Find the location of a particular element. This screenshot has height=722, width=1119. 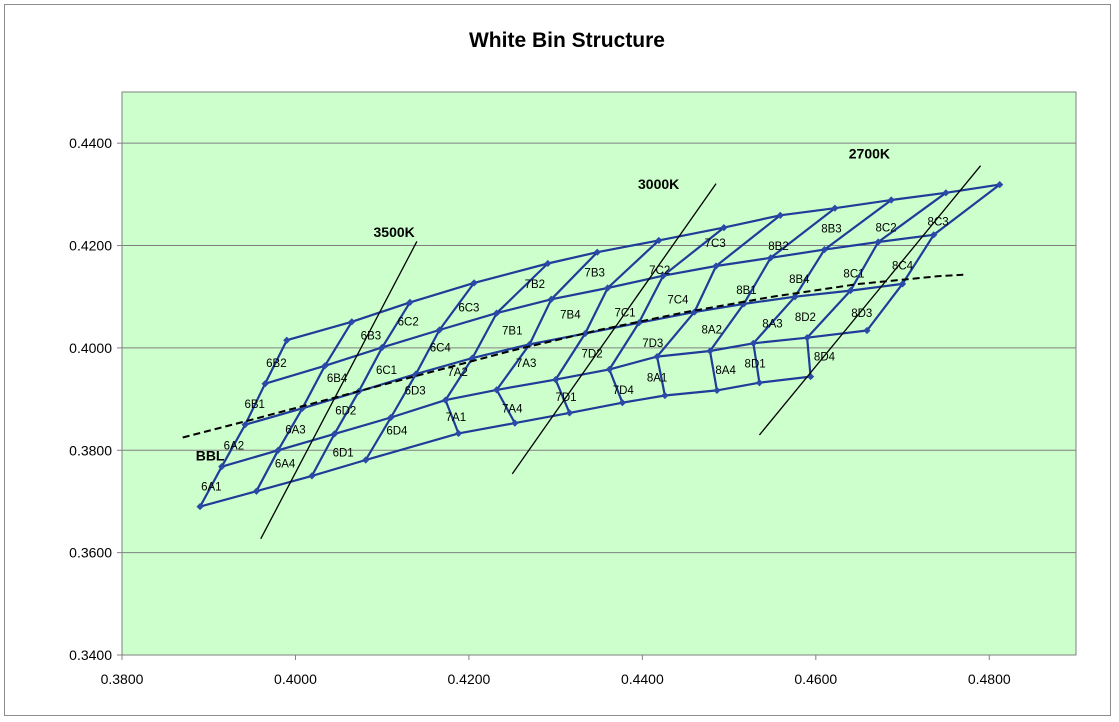

bin-label: 6D1 is located at coordinates (343, 453).